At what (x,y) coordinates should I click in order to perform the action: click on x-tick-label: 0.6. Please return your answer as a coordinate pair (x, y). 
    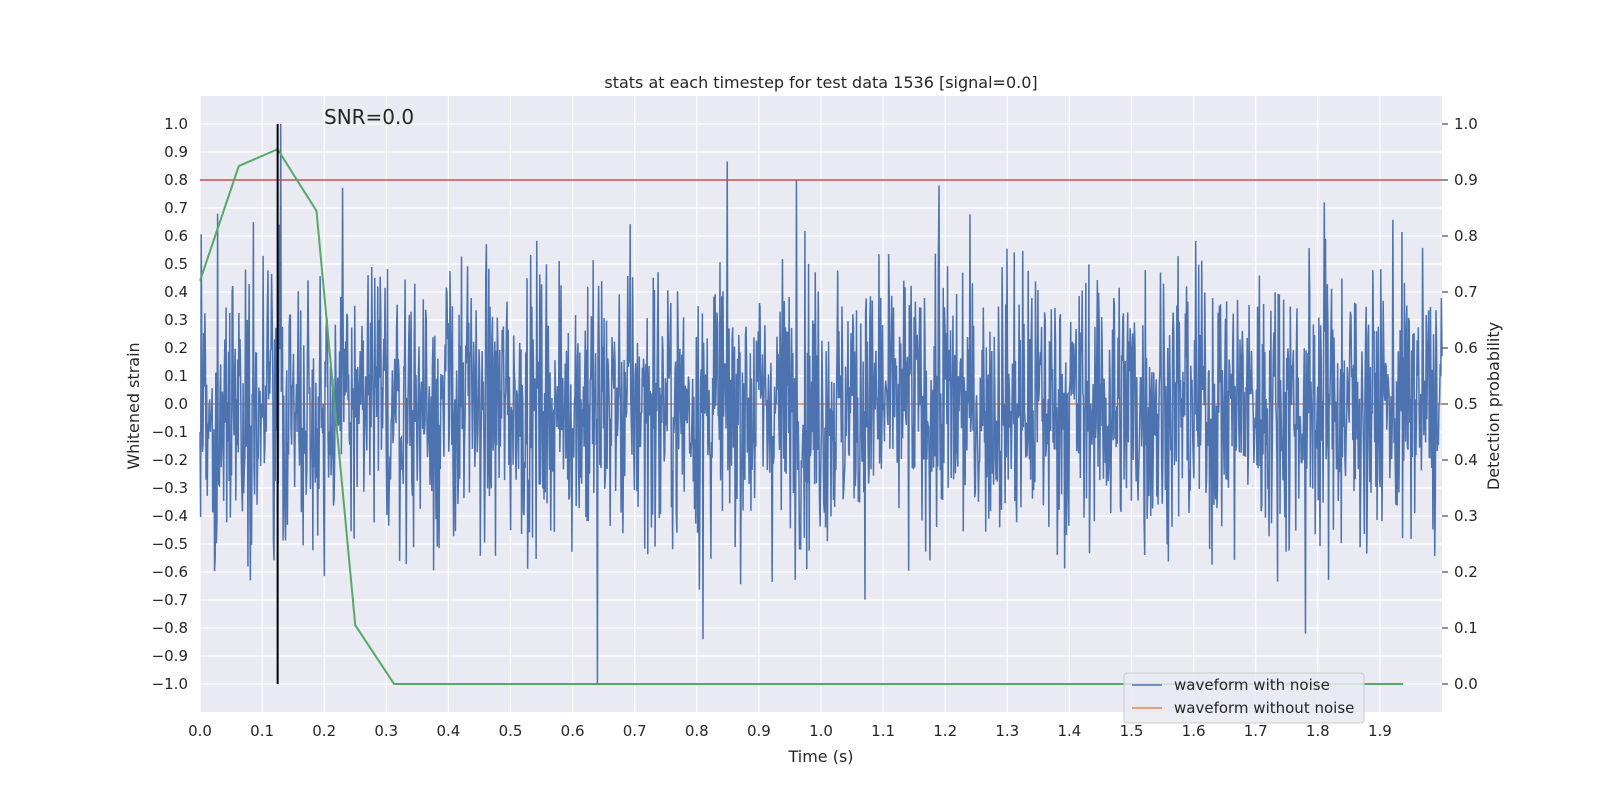
    Looking at the image, I should click on (573, 731).